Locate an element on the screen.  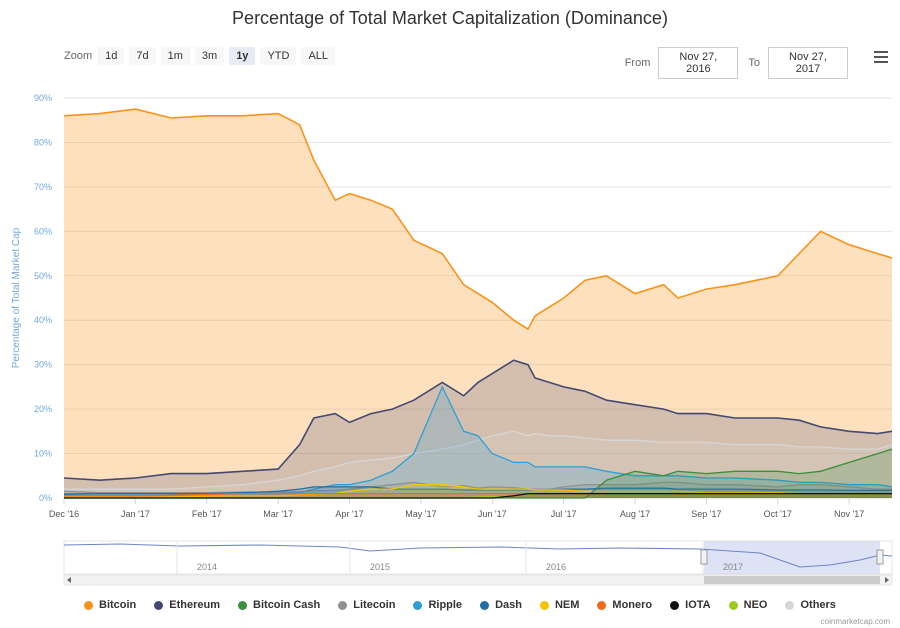
legend-item-monero: Monero is located at coordinates (624, 605).